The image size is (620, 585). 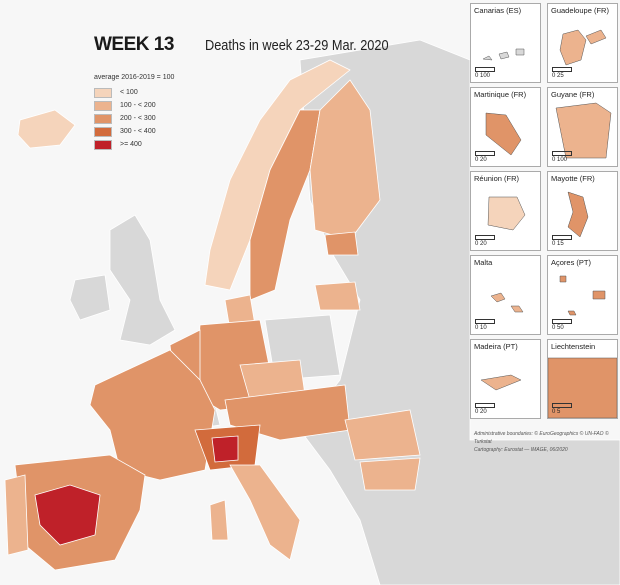 I want to click on legend-label: >= 400, so click(x=131, y=144).